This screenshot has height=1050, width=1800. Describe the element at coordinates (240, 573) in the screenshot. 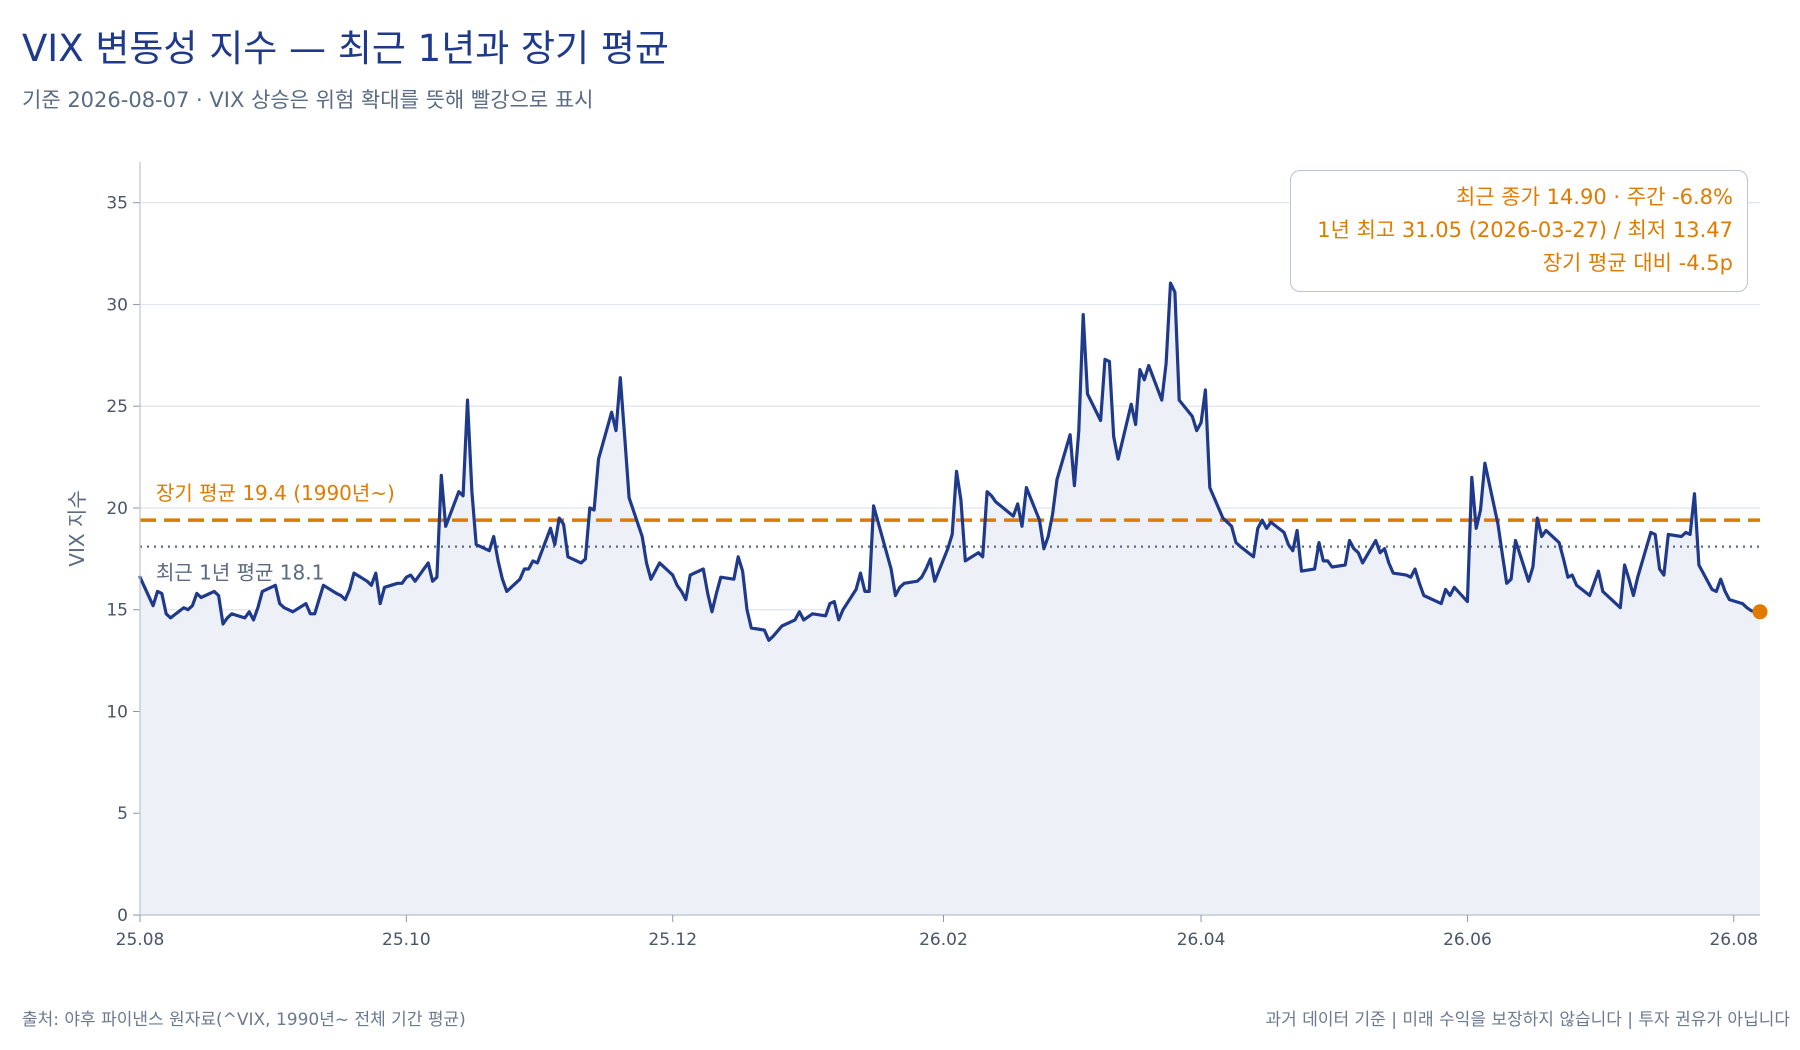

I see `one-year-average-label: 최근 1년 평균 18.1` at that location.